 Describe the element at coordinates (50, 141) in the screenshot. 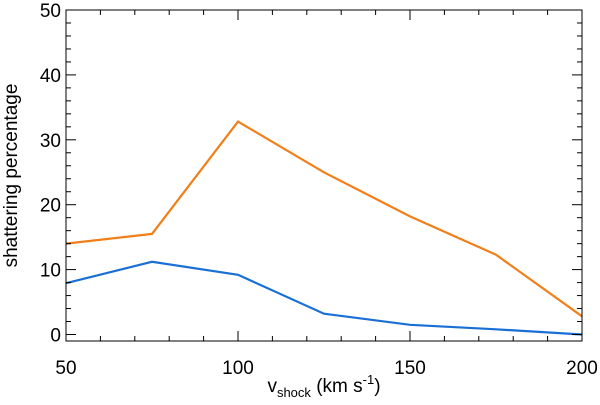

I see `y-tick-label: 30` at that location.